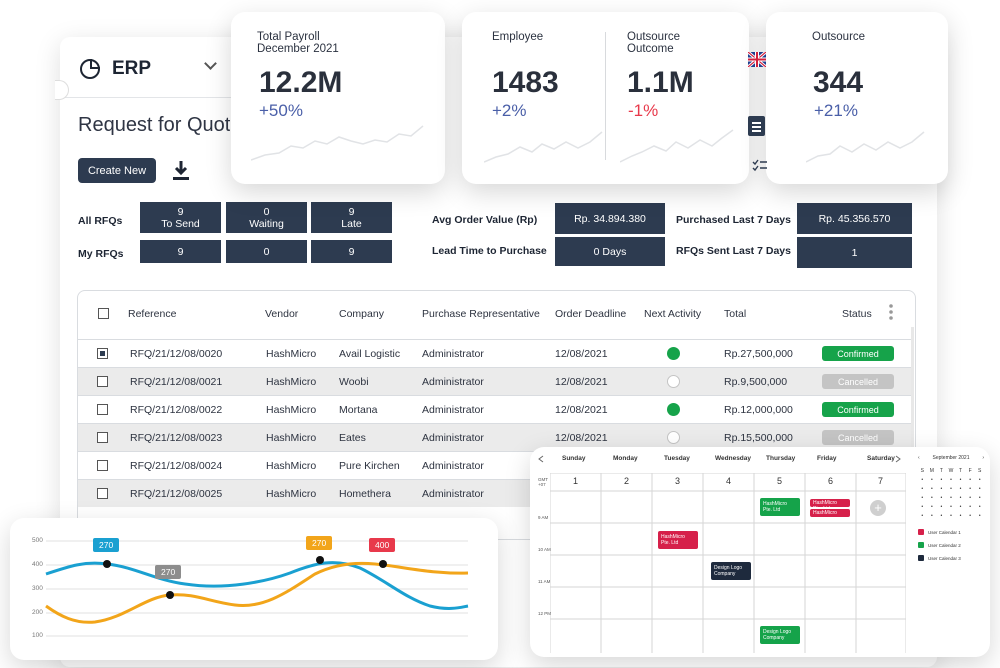 Image resolution: width=1000 pixels, height=668 pixels. Describe the element at coordinates (627, 481) in the screenshot. I see `calendar-date: 2` at that location.